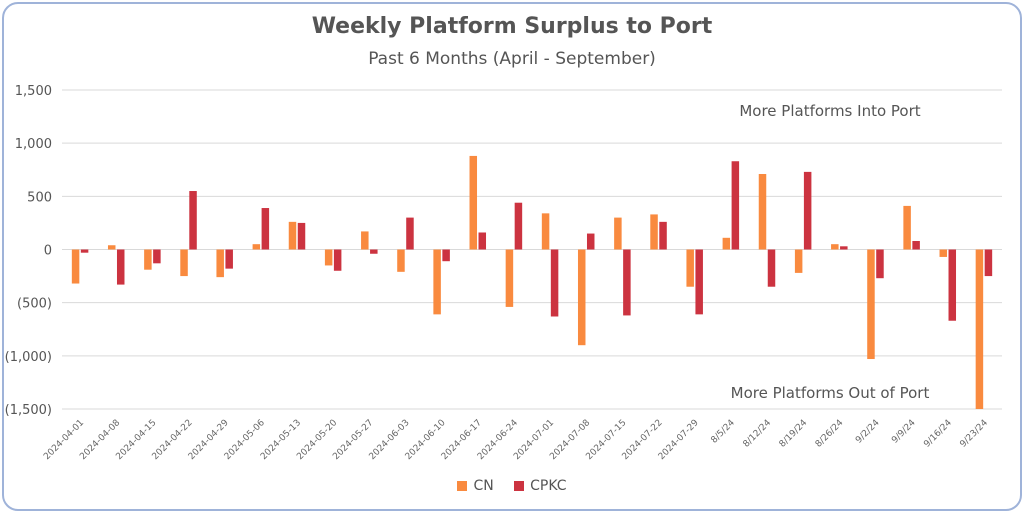 The width and height of the screenshot is (1024, 513). Describe the element at coordinates (868, 432) in the screenshot. I see `x-tick-label: 9/2/24` at that location.